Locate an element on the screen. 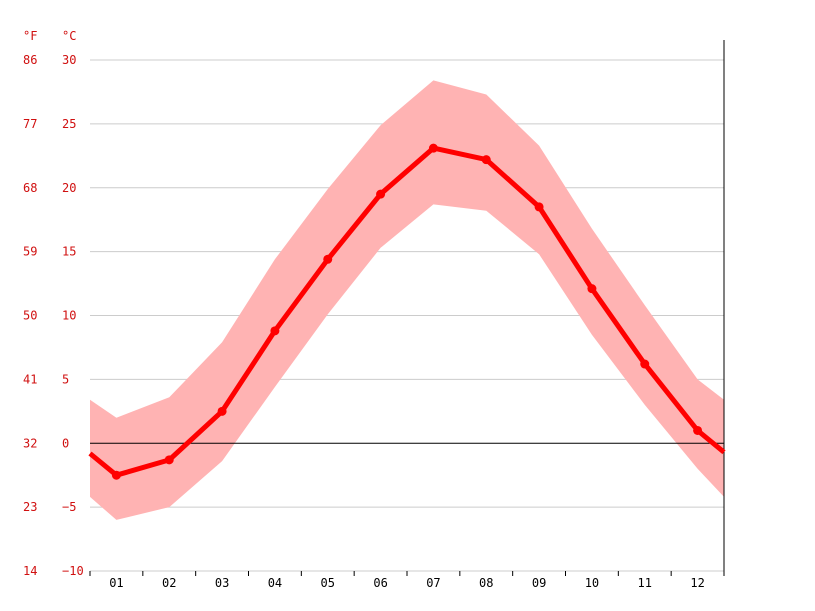 This screenshot has width=815, height=611. y-tick-label-celsius: 0 is located at coordinates (65, 443).